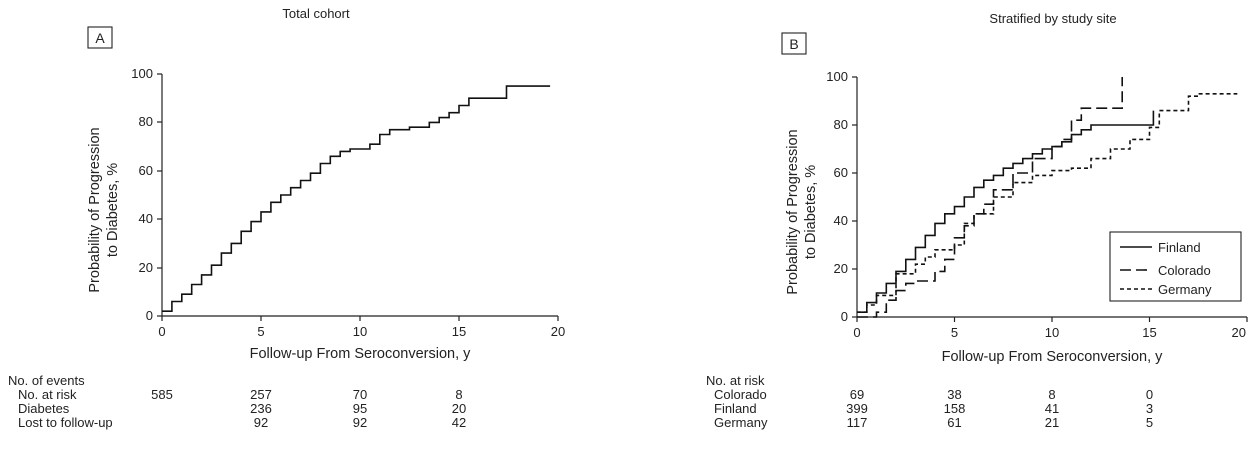  I want to click on legend-label-finland: Finland, so click(1179, 247).